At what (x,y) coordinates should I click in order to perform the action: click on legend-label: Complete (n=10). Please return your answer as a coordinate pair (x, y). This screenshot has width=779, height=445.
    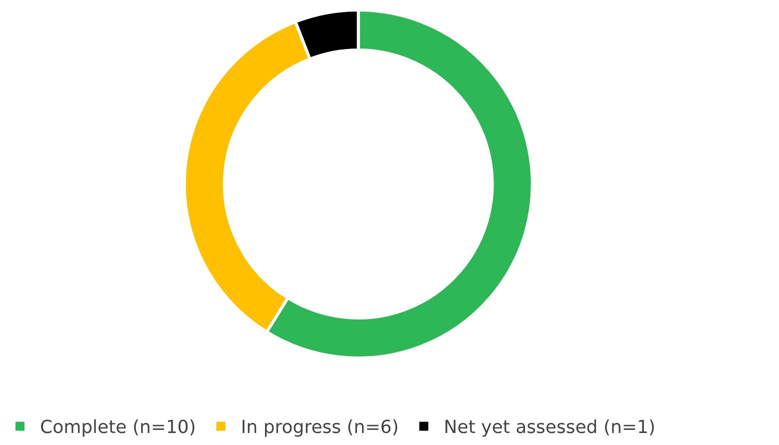
    Looking at the image, I should click on (118, 427).